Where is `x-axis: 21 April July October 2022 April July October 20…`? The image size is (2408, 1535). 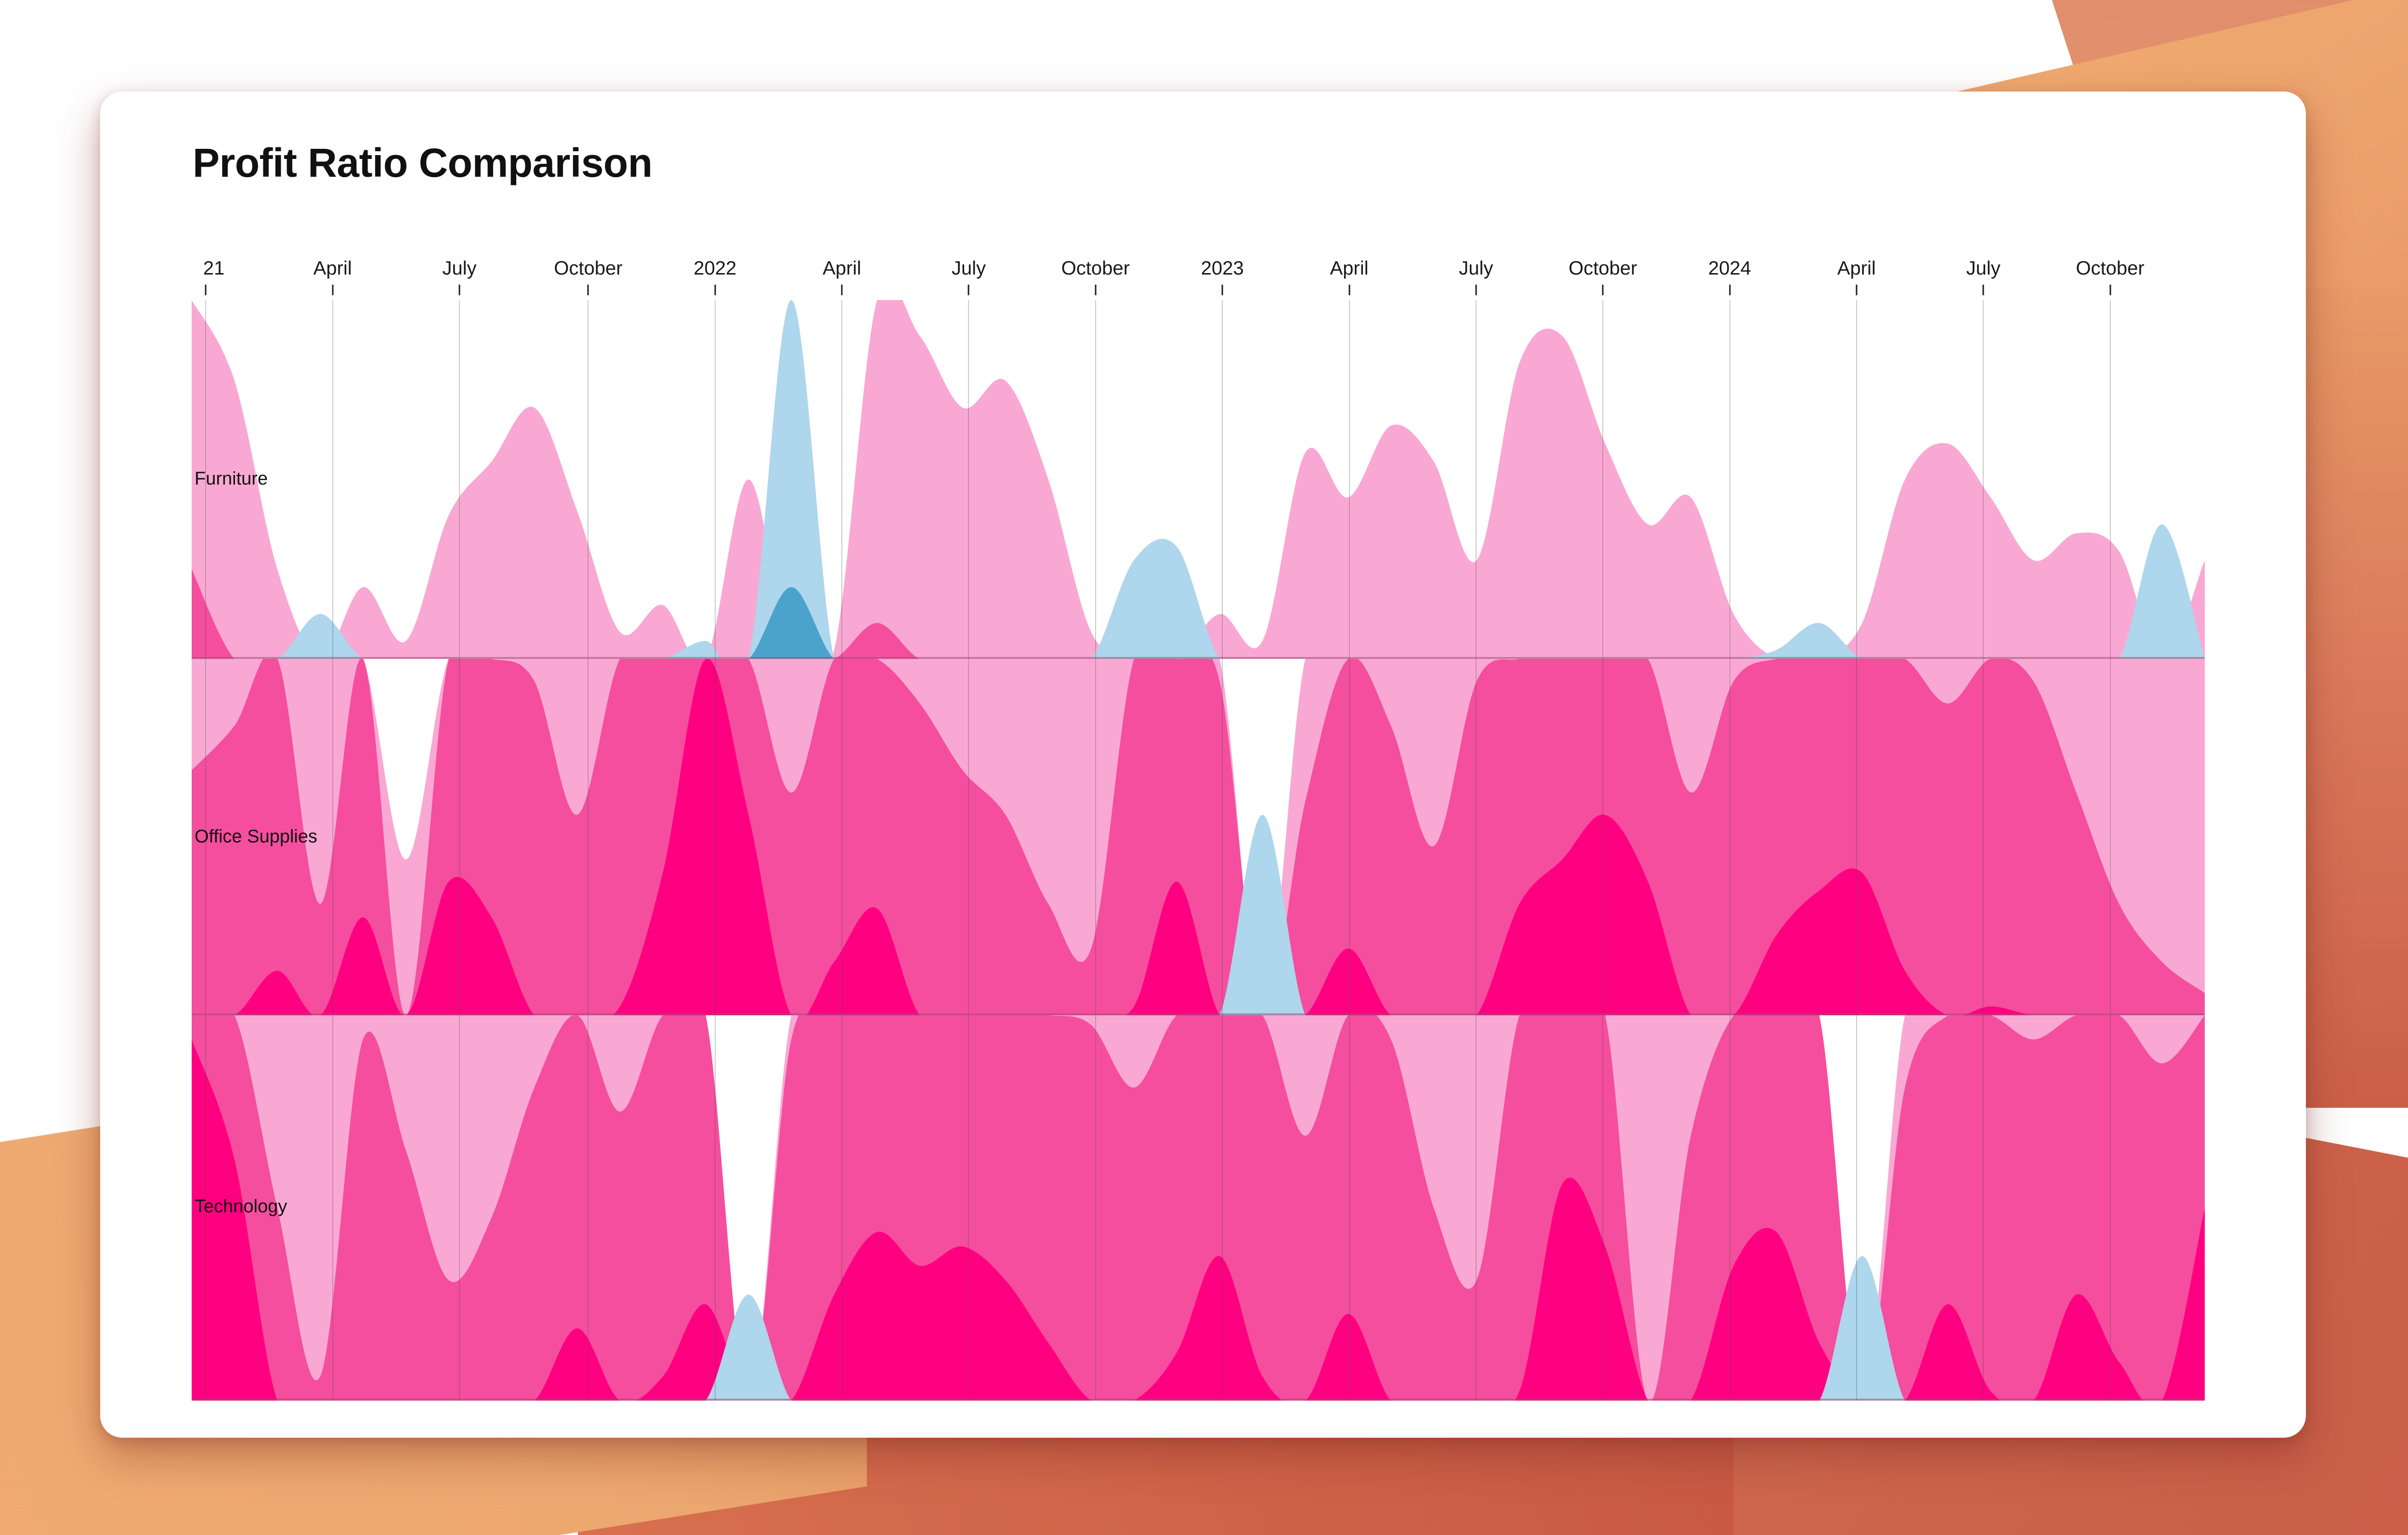 x-axis: 21 April July October 2022 April July October 20… is located at coordinates (1198, 276).